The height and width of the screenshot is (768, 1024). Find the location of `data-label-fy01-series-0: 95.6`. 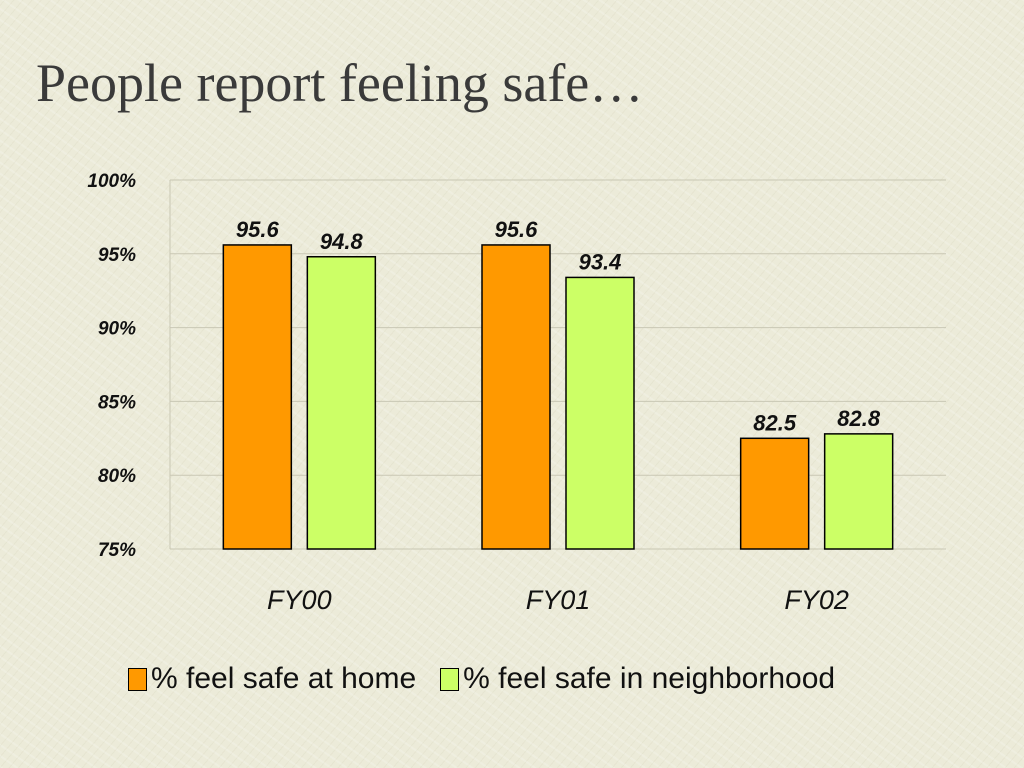

data-label-fy01-series-0: 95.6 is located at coordinates (517, 229).